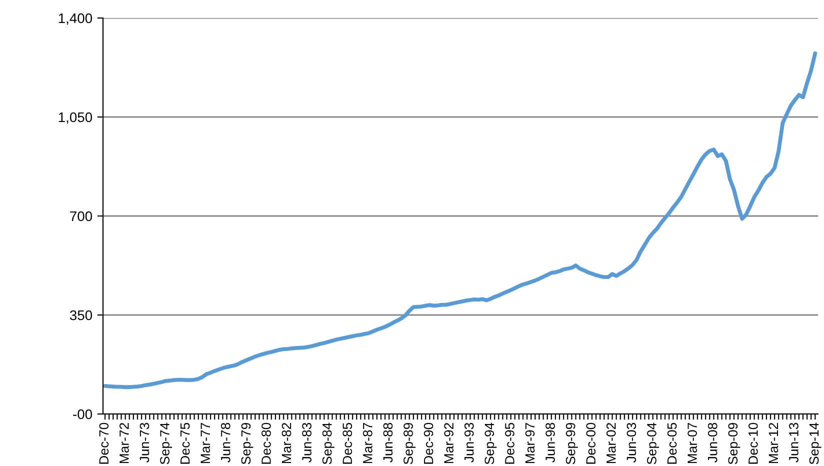  I want to click on x-tick-label: Mar-77, so click(205, 443).